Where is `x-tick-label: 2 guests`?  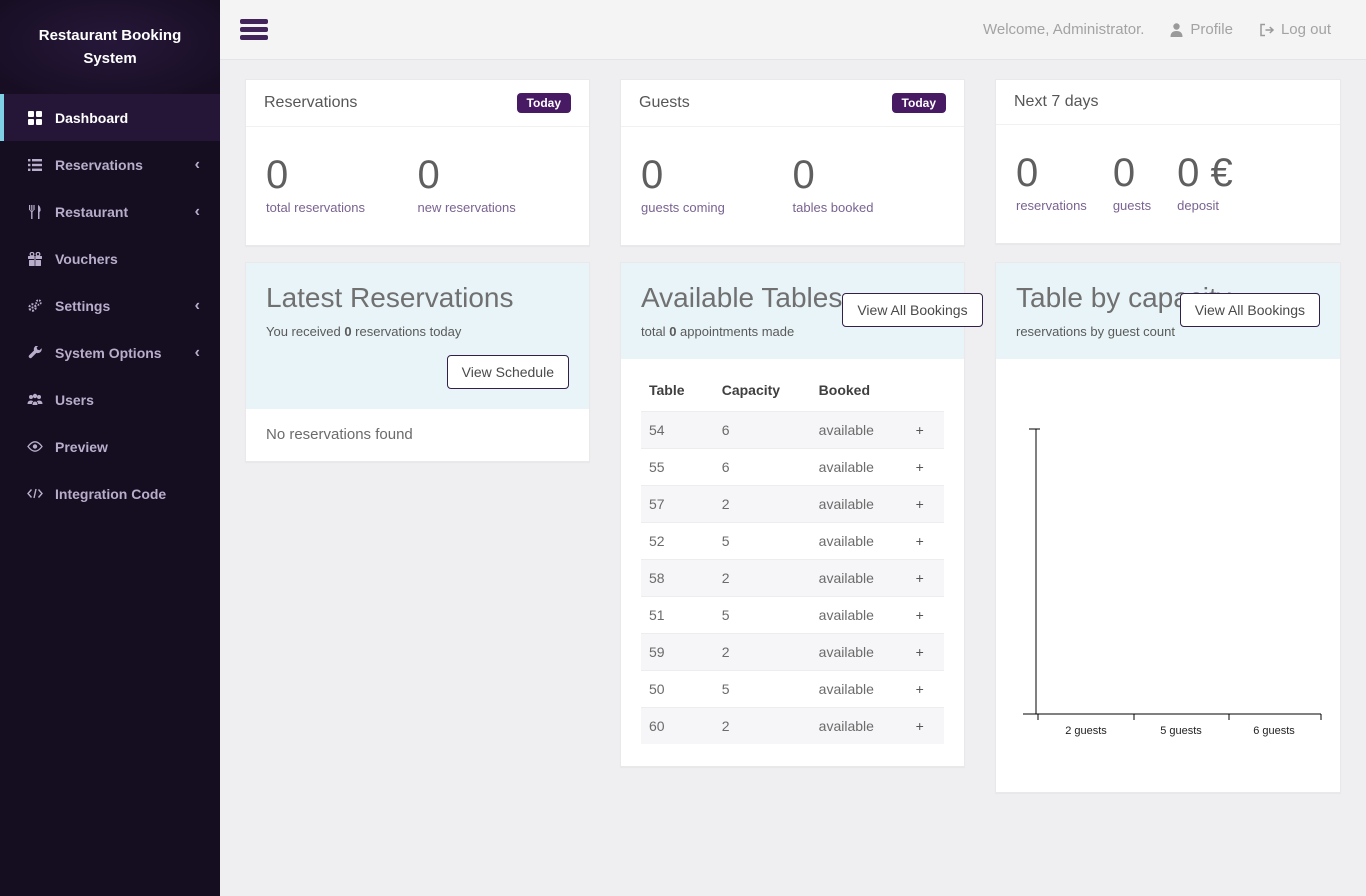
x-tick-label: 2 guests is located at coordinates (1086, 731).